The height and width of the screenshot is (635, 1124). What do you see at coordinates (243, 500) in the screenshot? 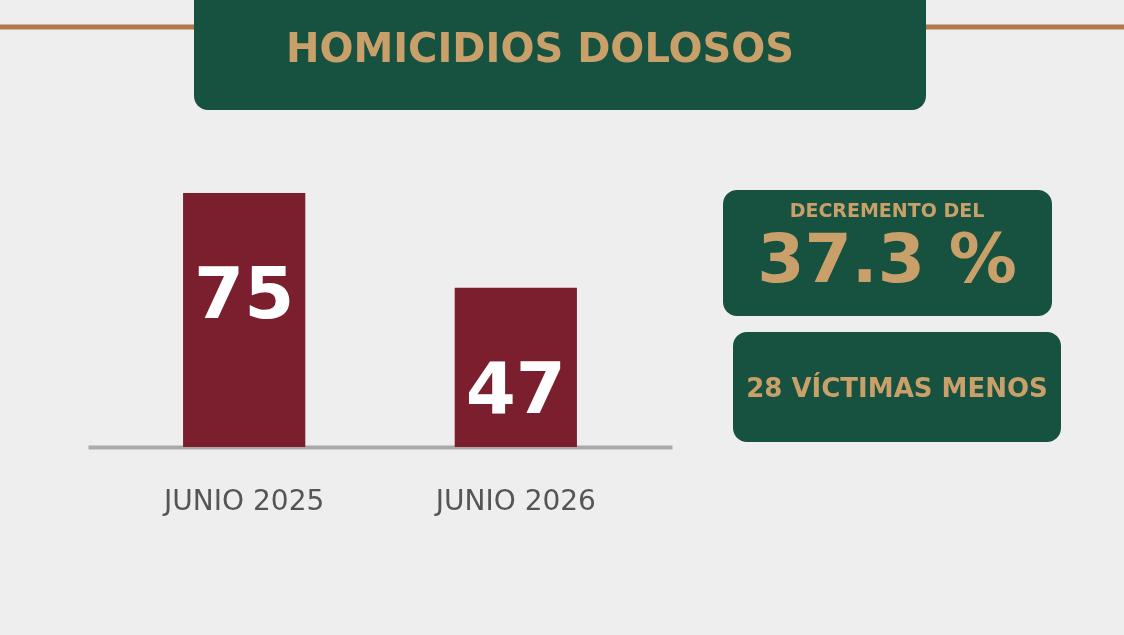
I see `x-tick-label: JUNIO 2025` at bounding box center [243, 500].